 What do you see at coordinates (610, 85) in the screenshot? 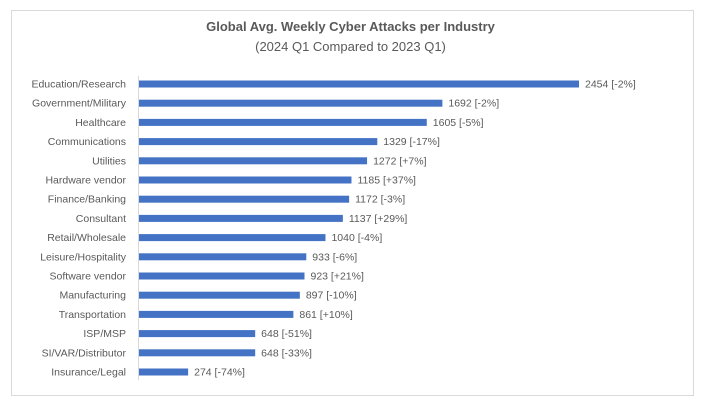
I see `data-label: 2454 [-2%]` at bounding box center [610, 85].